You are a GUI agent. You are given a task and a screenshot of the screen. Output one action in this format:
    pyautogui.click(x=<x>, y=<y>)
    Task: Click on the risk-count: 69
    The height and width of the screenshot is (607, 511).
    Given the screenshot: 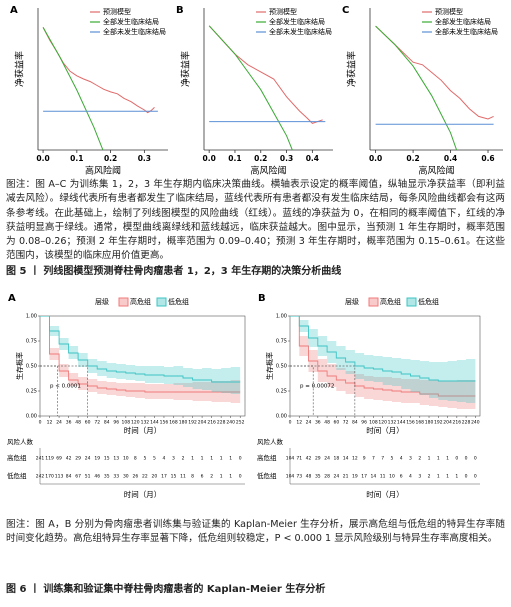 What is the action you would take?
    pyautogui.click(x=59, y=459)
    